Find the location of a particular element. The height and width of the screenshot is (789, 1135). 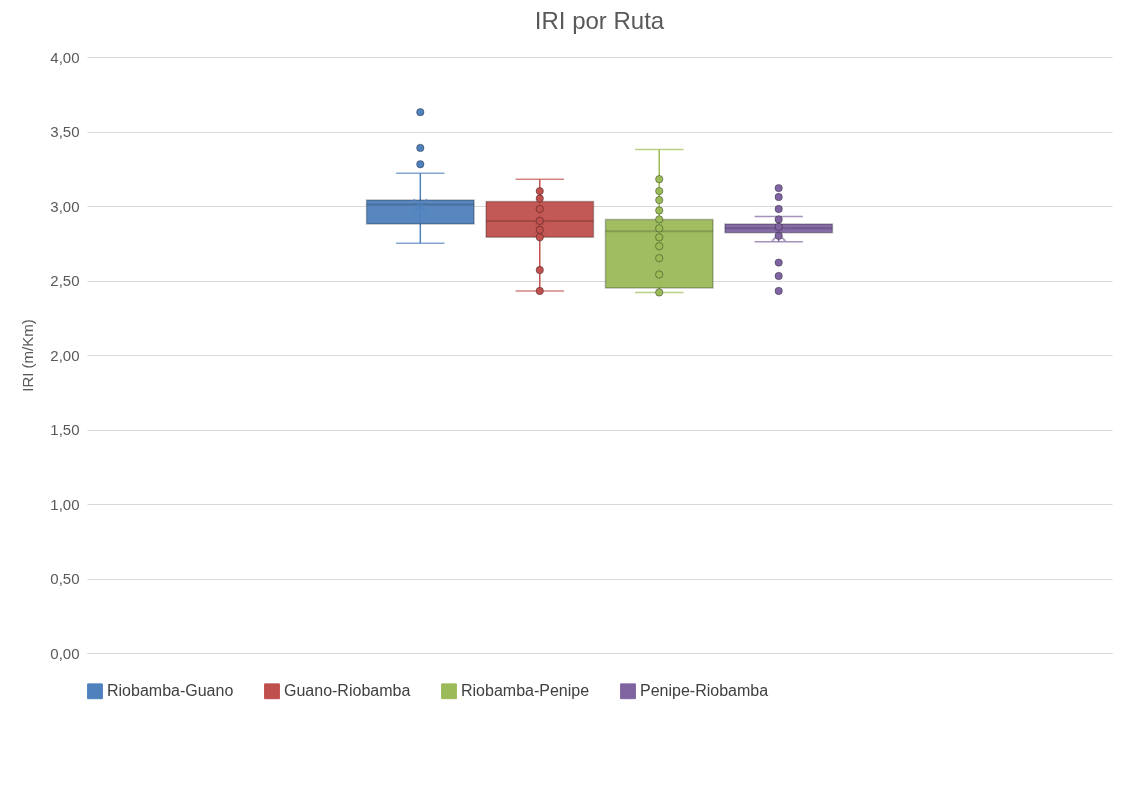

y-tick-label: 0,00 is located at coordinates (65, 653).